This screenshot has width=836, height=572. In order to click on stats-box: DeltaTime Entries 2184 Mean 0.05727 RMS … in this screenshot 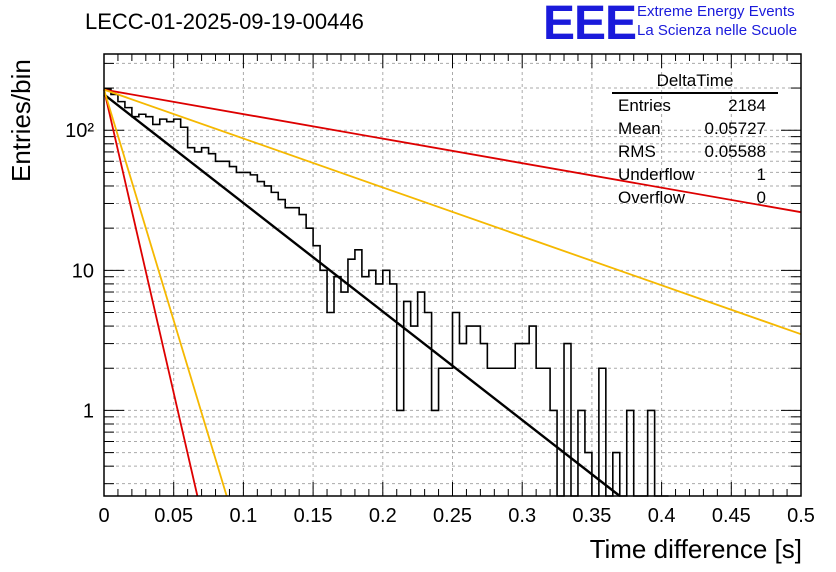, I will do `click(695, 140)`.